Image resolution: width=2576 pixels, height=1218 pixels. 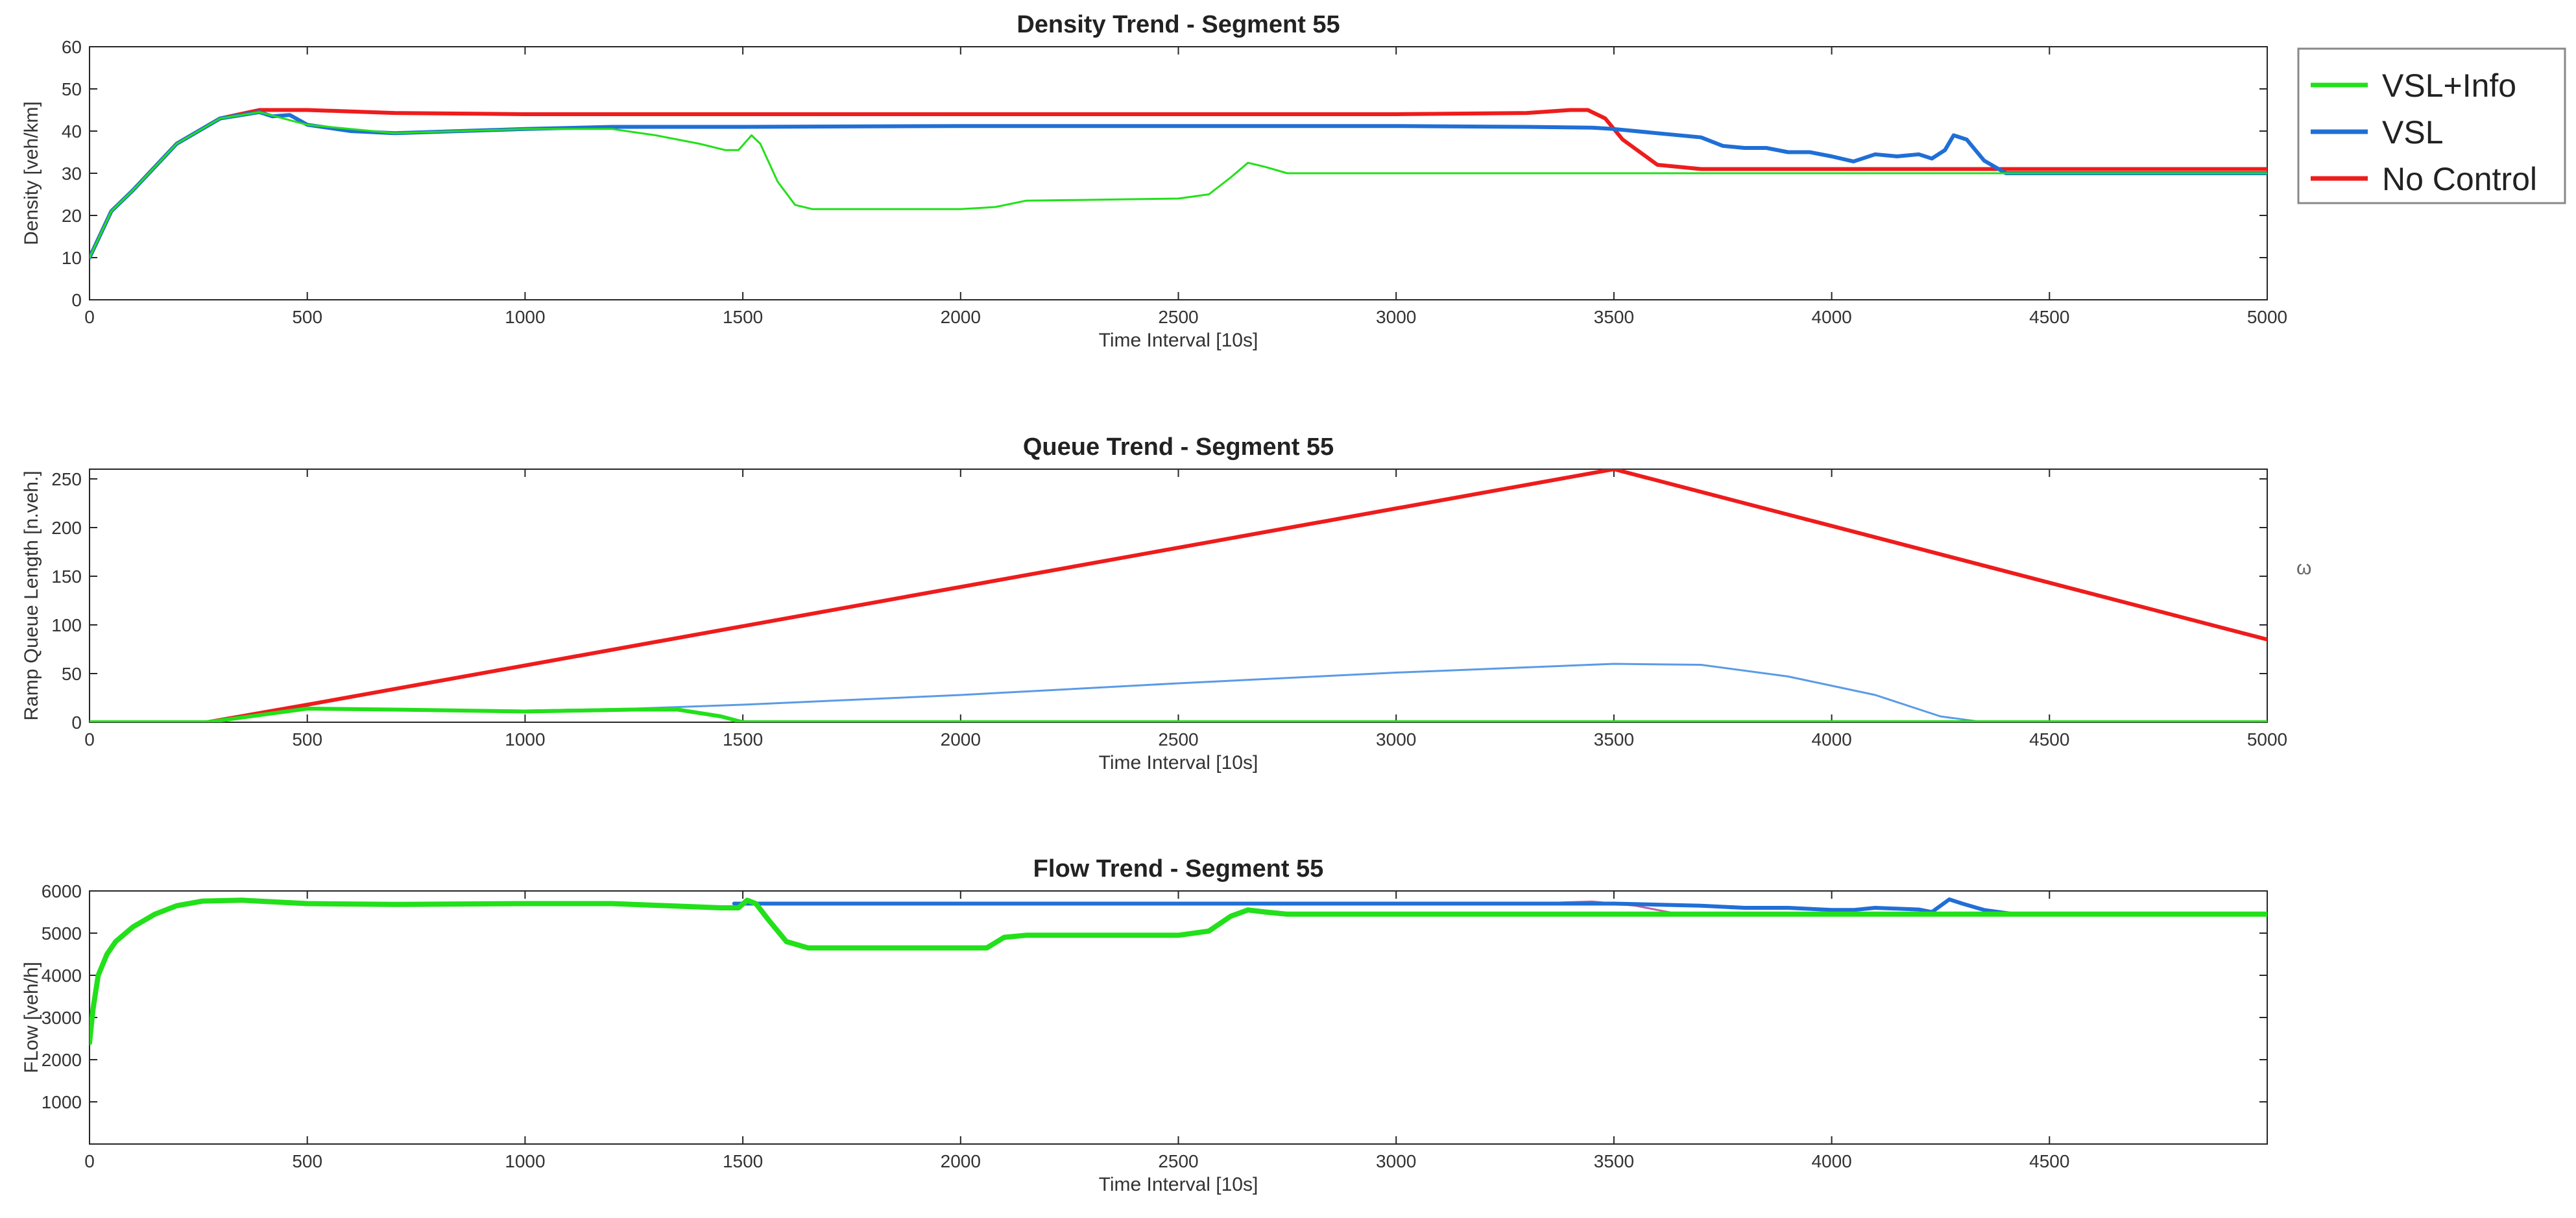 I want to click on legend-label: No Control, so click(x=2459, y=179).